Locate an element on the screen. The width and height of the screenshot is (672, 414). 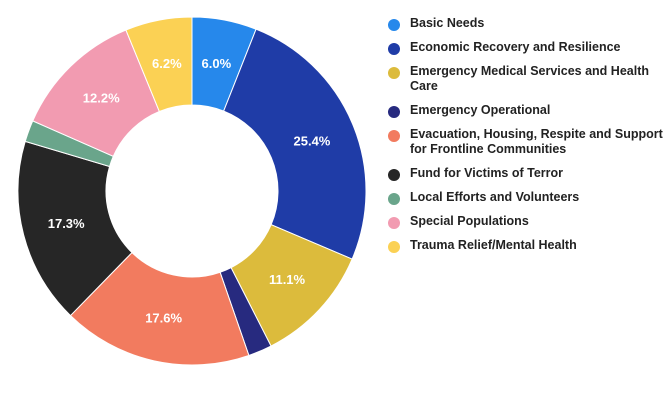
slice-label-1: 25.4% is located at coordinates (312, 140).